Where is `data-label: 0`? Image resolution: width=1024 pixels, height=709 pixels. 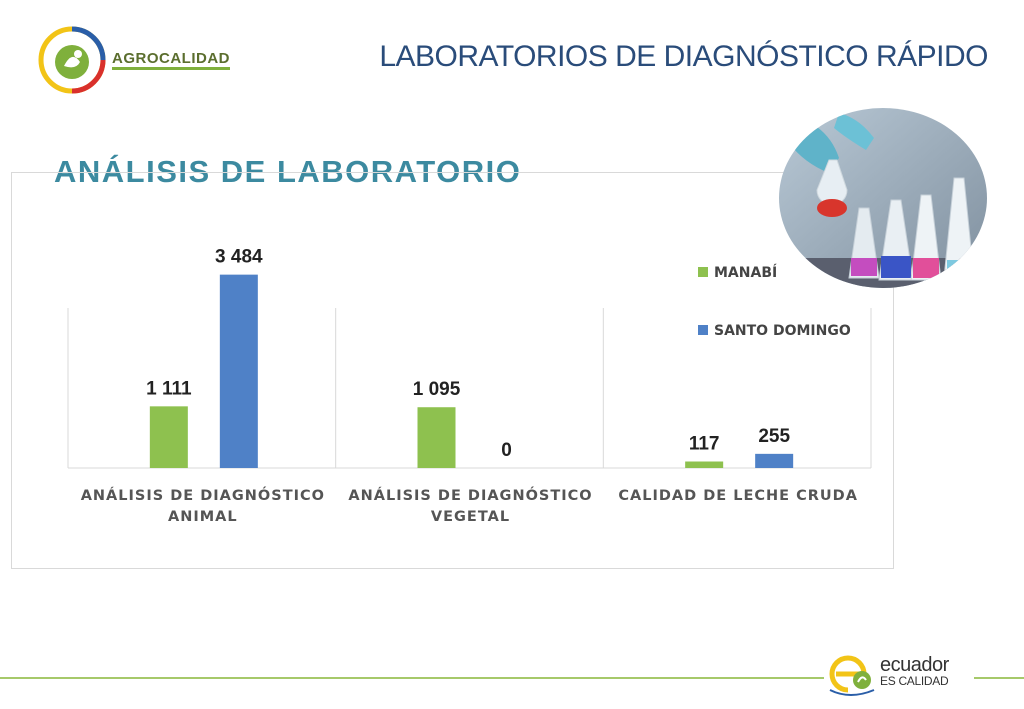
data-label: 0 is located at coordinates (506, 450).